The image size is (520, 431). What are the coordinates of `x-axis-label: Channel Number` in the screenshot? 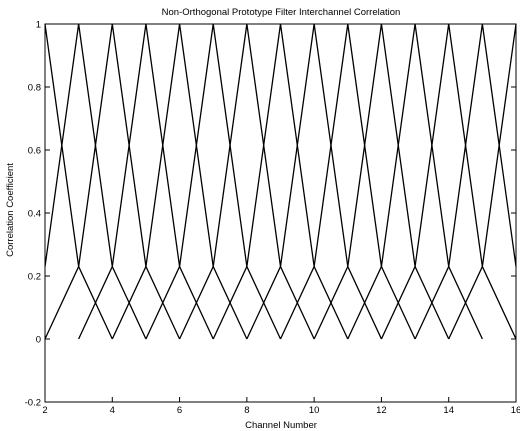 It's located at (281, 425).